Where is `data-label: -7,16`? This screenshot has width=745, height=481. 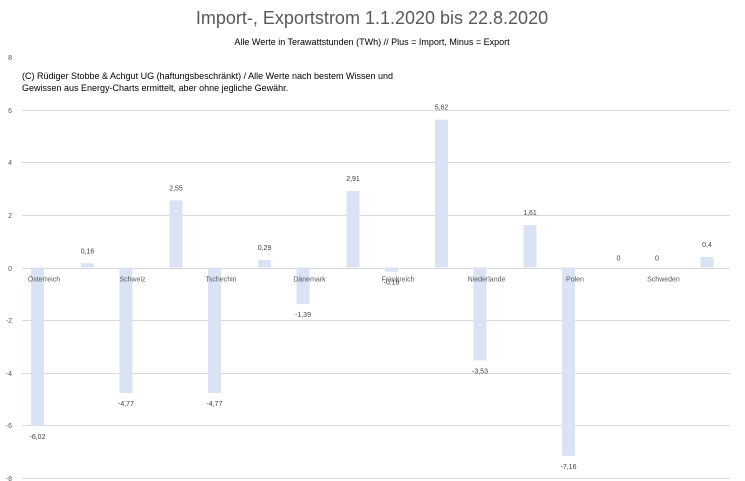 data-label: -7,16 is located at coordinates (569, 467).